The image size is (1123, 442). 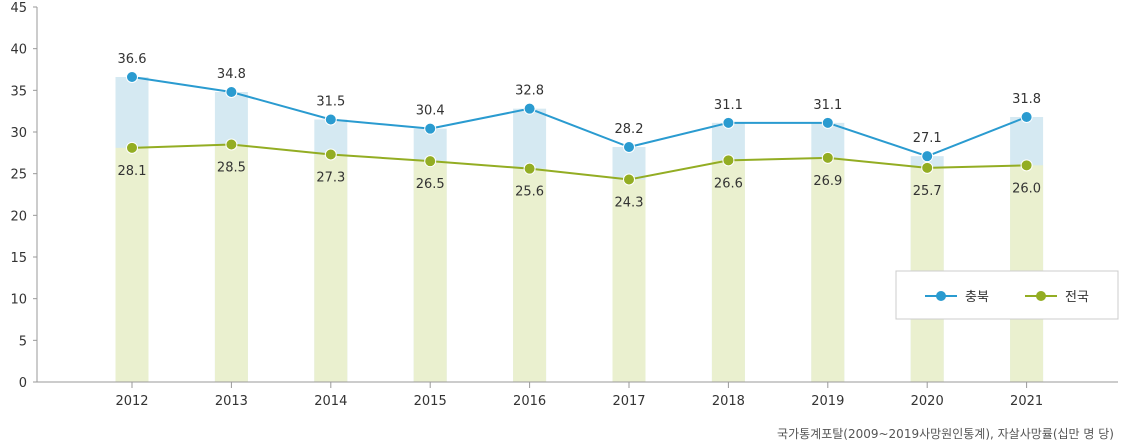 I want to click on data-label-series-0-2017: 28.2, so click(x=629, y=129).